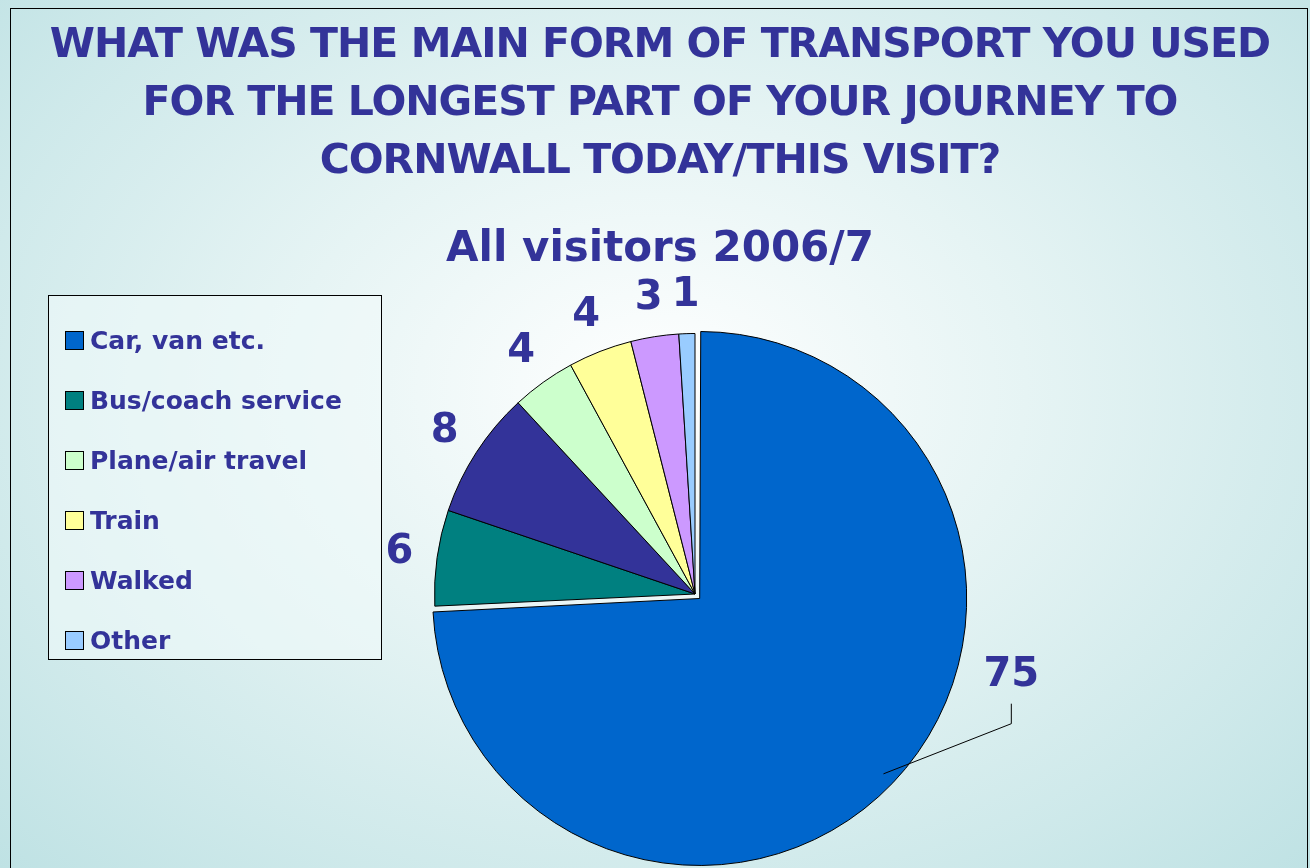 The height and width of the screenshot is (868, 1310). I want to click on data-label: 6, so click(399, 548).